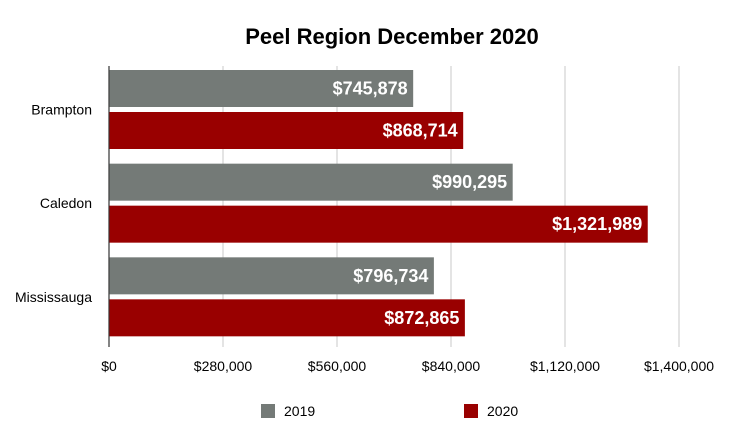 The width and height of the screenshot is (738, 434). Describe the element at coordinates (502, 411) in the screenshot. I see `legend-label: 2020` at that location.